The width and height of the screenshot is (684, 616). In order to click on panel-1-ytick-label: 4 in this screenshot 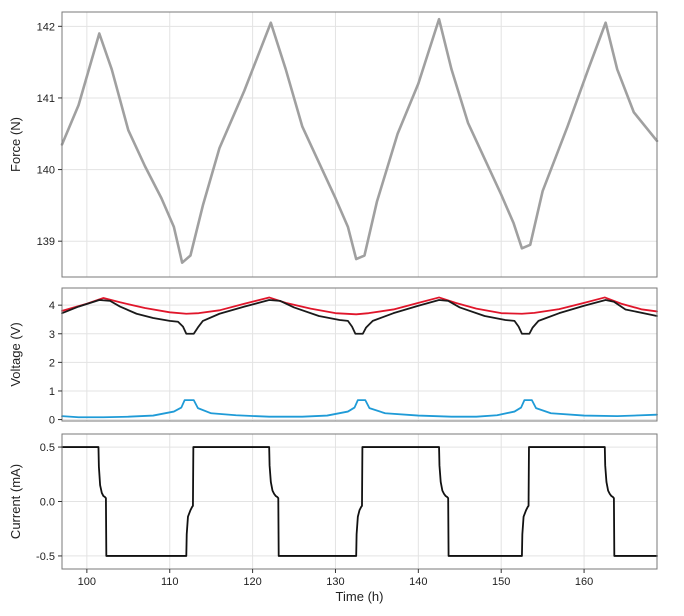, I will do `click(52, 306)`.